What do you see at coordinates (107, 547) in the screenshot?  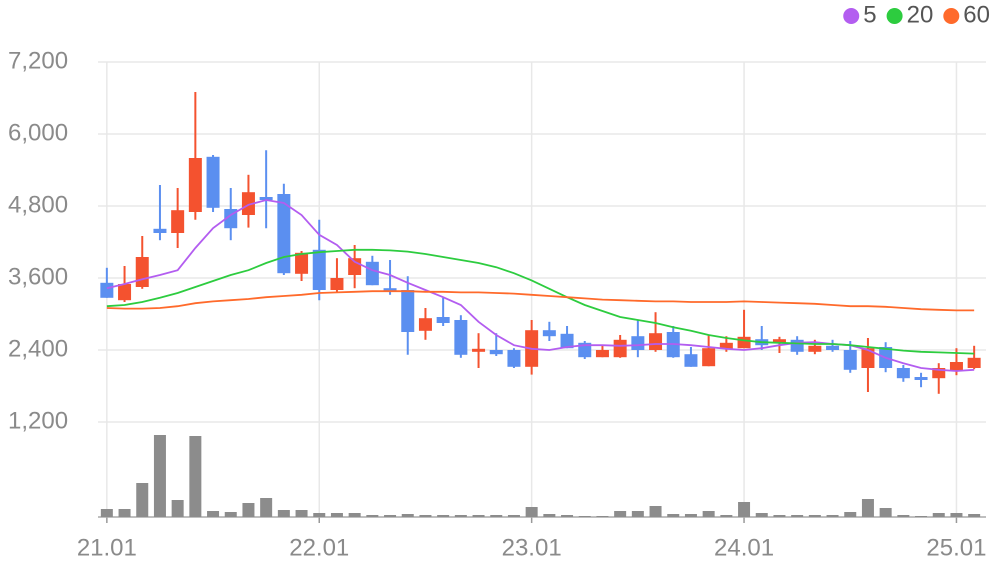 I see `x-tick-label: 21.01` at bounding box center [107, 547].